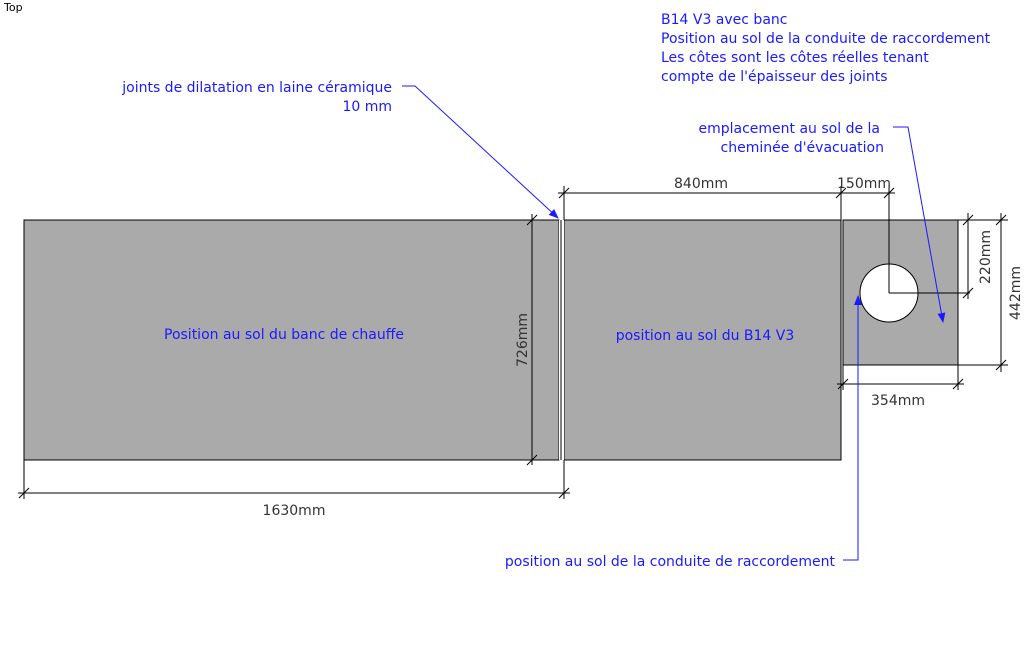  What do you see at coordinates (1016, 293) in the screenshot?
I see `dim-442-label: 442mm` at bounding box center [1016, 293].